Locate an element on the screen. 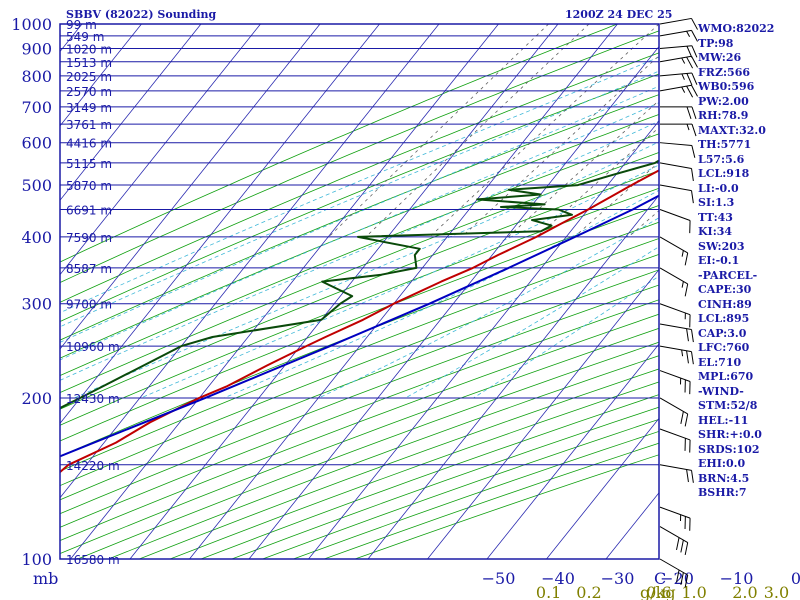  pressure-tick-label: 500 is located at coordinates (36, 185).